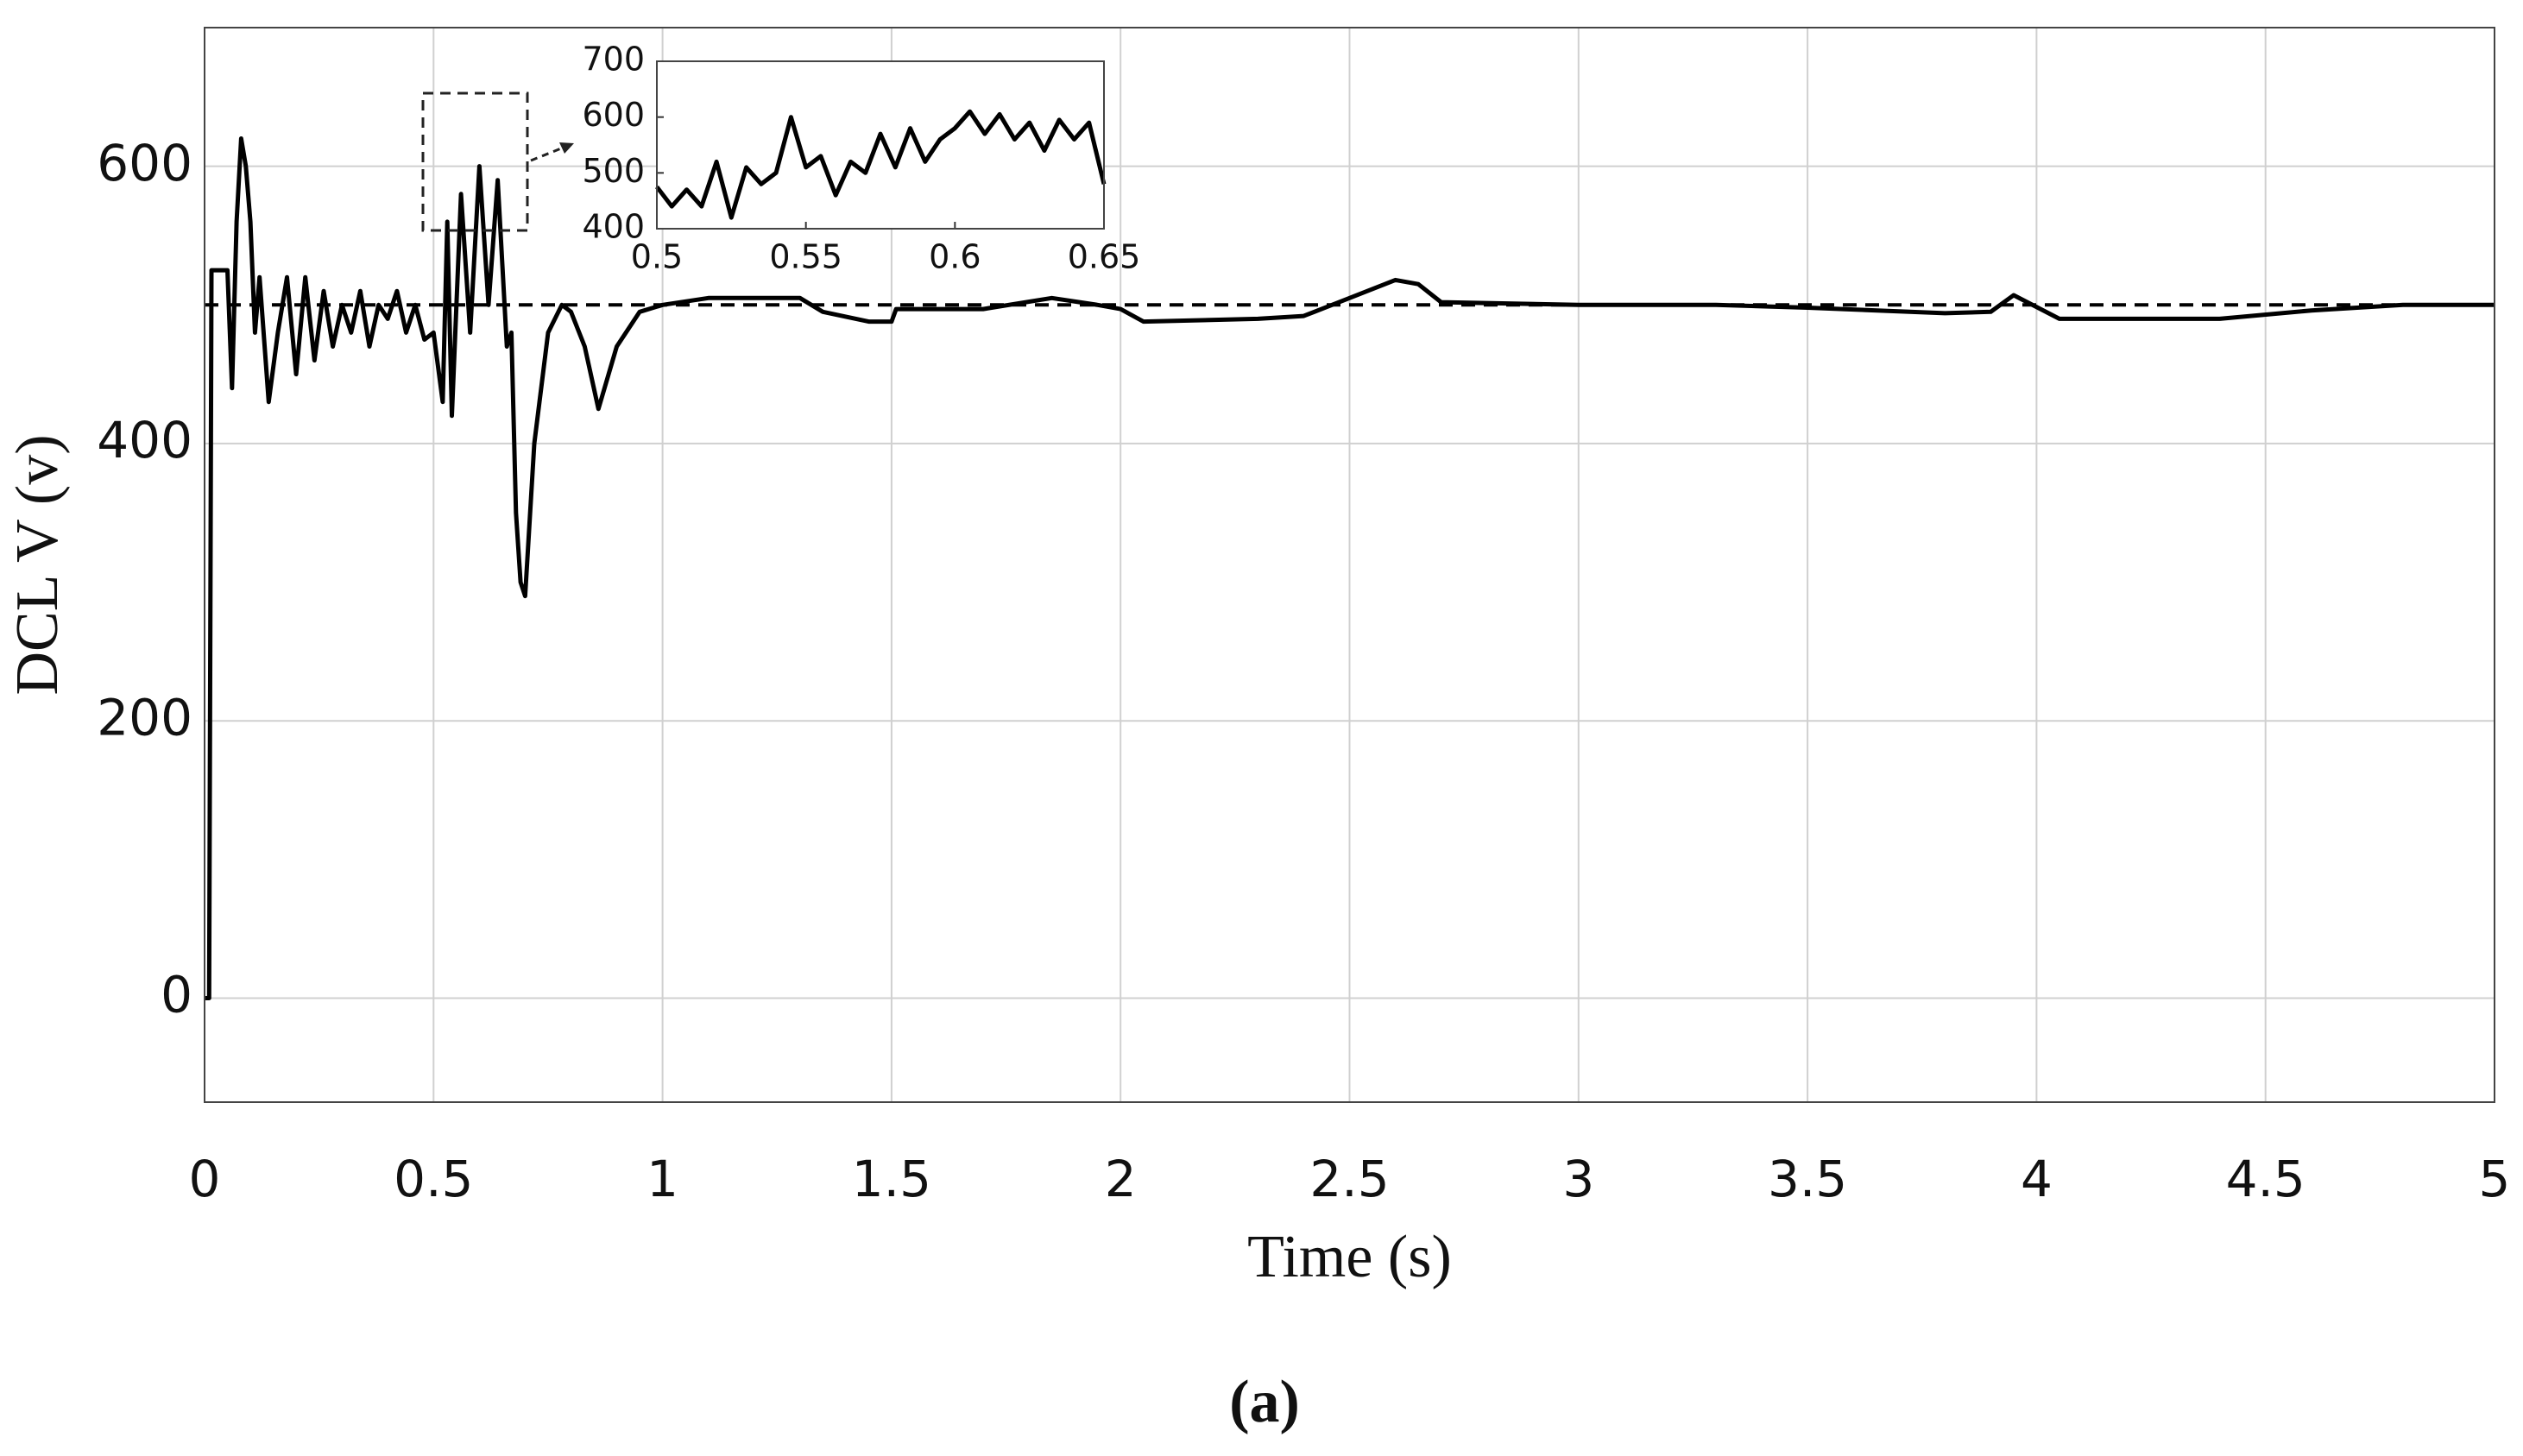  Describe the element at coordinates (1349, 1257) in the screenshot. I see `x-axis-label: Time (s)` at that location.